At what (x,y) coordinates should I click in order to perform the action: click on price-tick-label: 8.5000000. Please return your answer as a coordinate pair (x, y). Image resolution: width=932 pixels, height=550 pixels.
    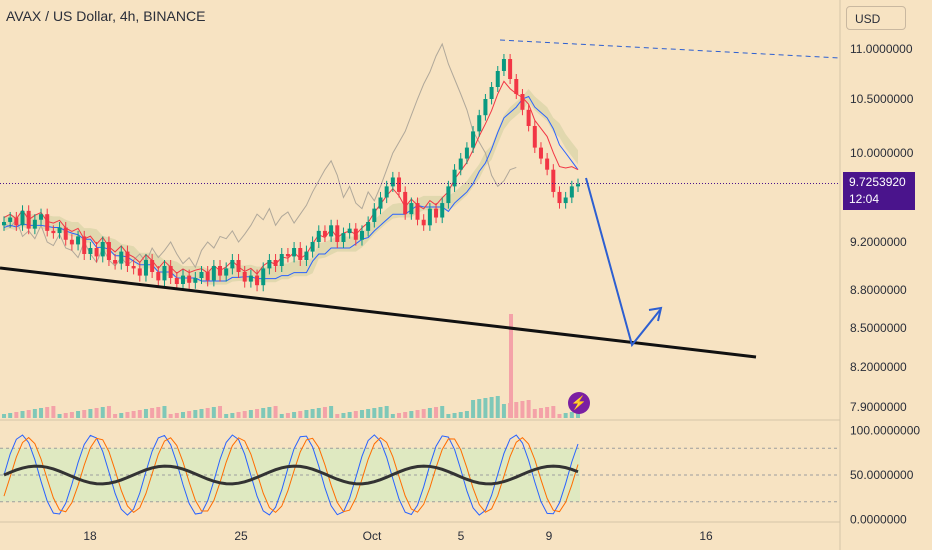
    Looking at the image, I should click on (878, 328).